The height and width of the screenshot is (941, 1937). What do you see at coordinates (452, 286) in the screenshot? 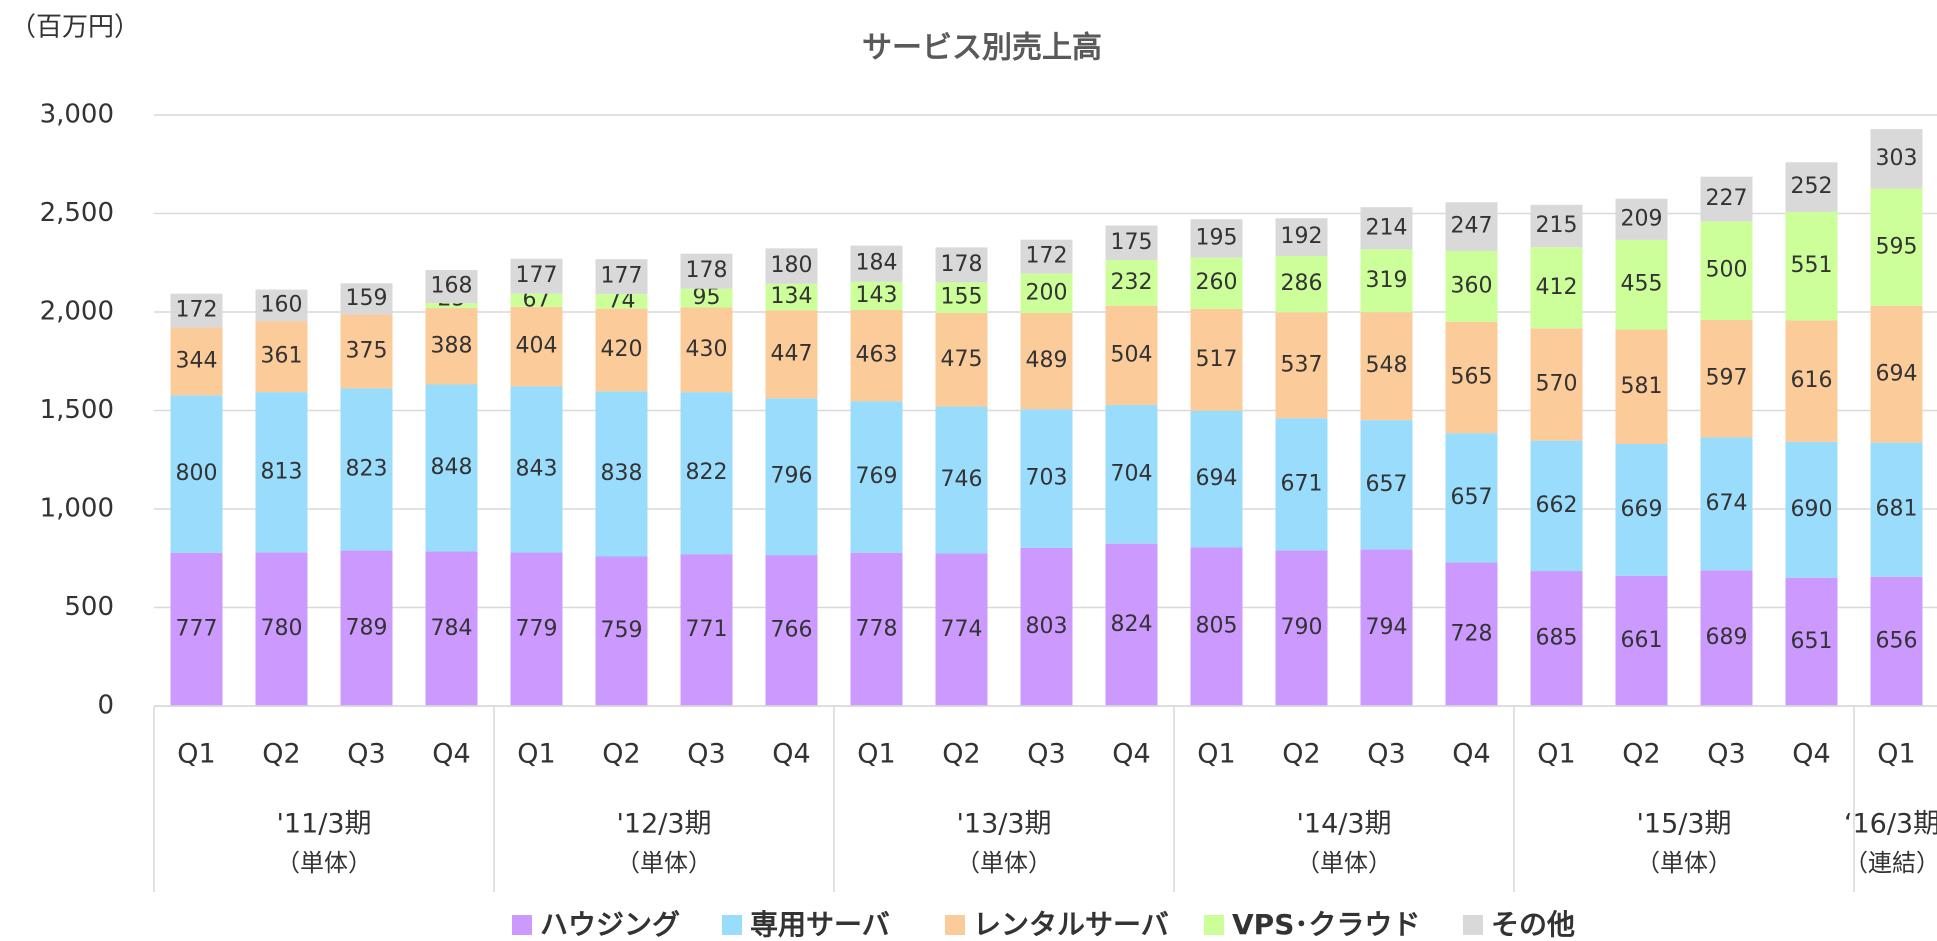
I see `data-label: 168` at bounding box center [452, 286].